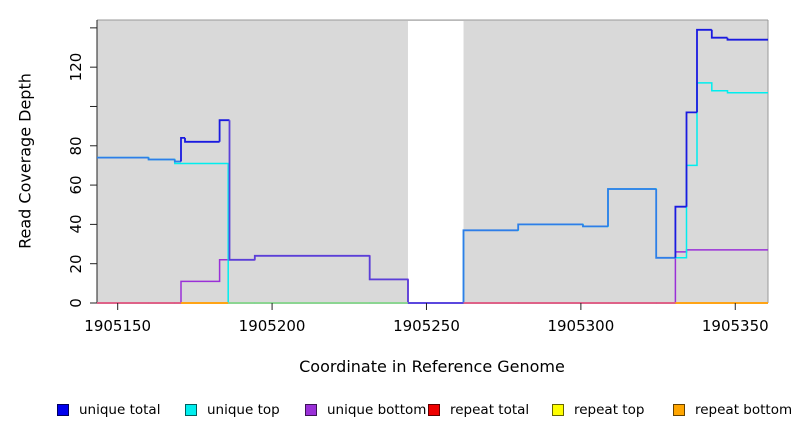 This screenshot has width=792, height=432. What do you see at coordinates (490, 410) in the screenshot?
I see `legend-label: repeat total` at bounding box center [490, 410].